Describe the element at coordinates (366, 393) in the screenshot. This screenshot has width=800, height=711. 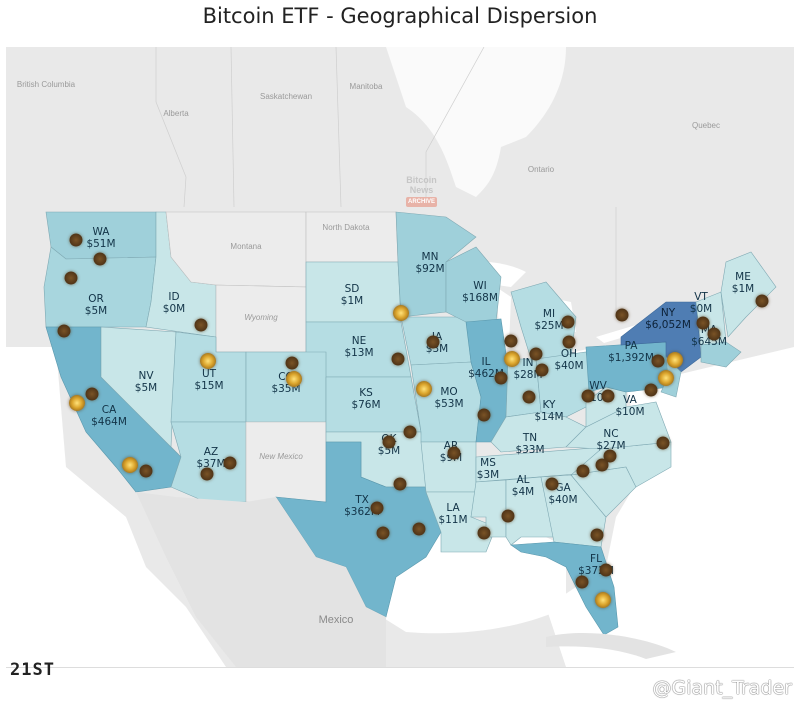
I see `state-code: KS` at that location.